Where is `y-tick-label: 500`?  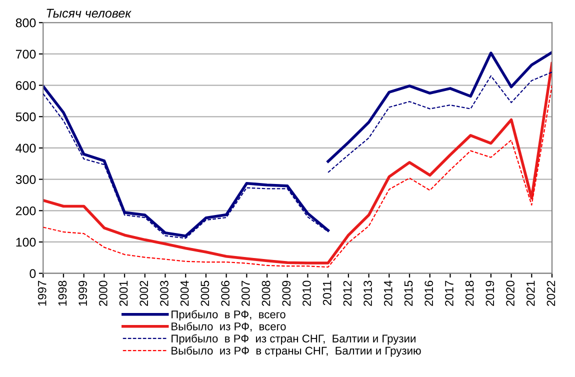 y-tick-label: 500 is located at coordinates (26, 117).